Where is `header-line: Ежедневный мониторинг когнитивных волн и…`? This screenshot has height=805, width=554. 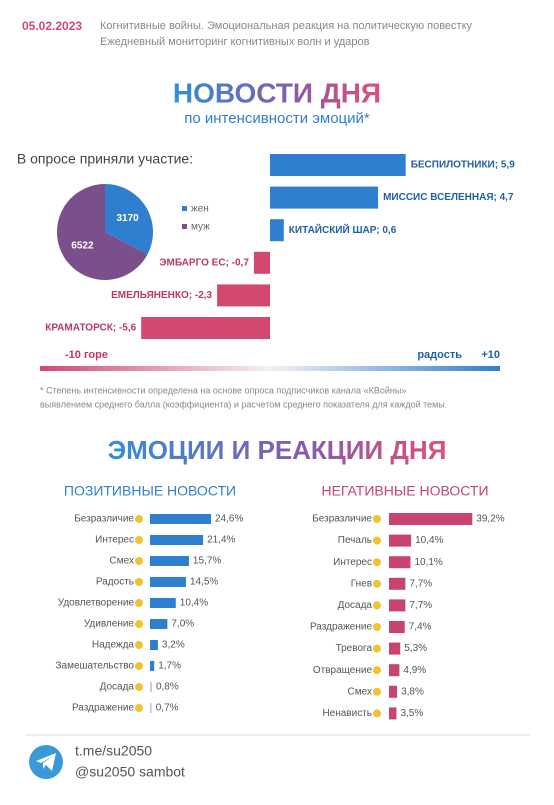 header-line: Ежедневный мониторинг когнитивных волн и… is located at coordinates (235, 42).